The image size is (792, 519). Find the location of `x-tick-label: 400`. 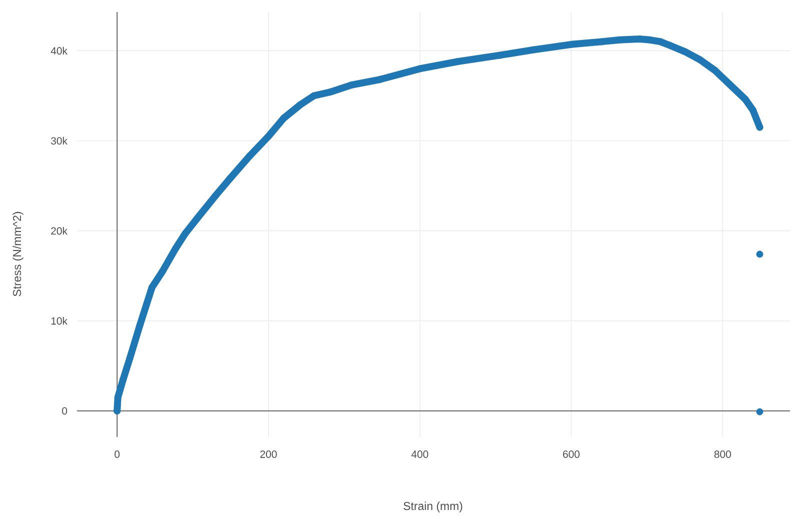

x-tick-label: 400 is located at coordinates (419, 454).